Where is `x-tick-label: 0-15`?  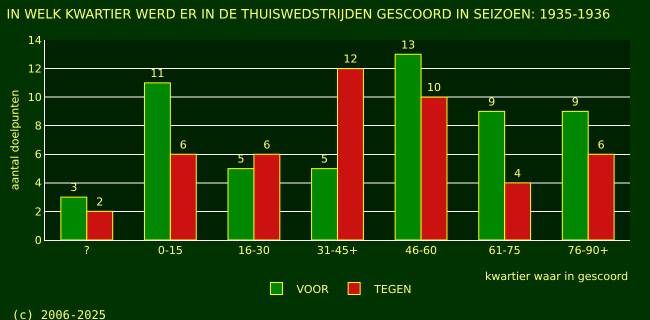 x-tick-label: 0-15 is located at coordinates (170, 251).